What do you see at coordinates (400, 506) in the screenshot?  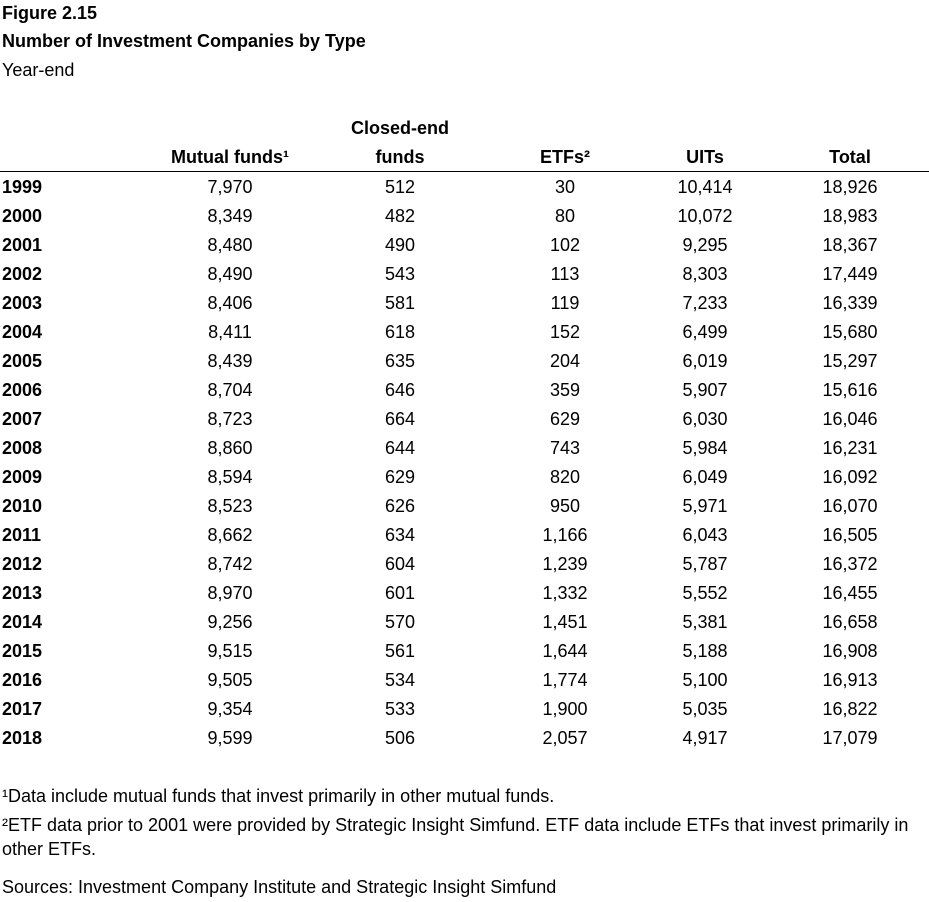 I see `cell-closed-end-funds: 626` at bounding box center [400, 506].